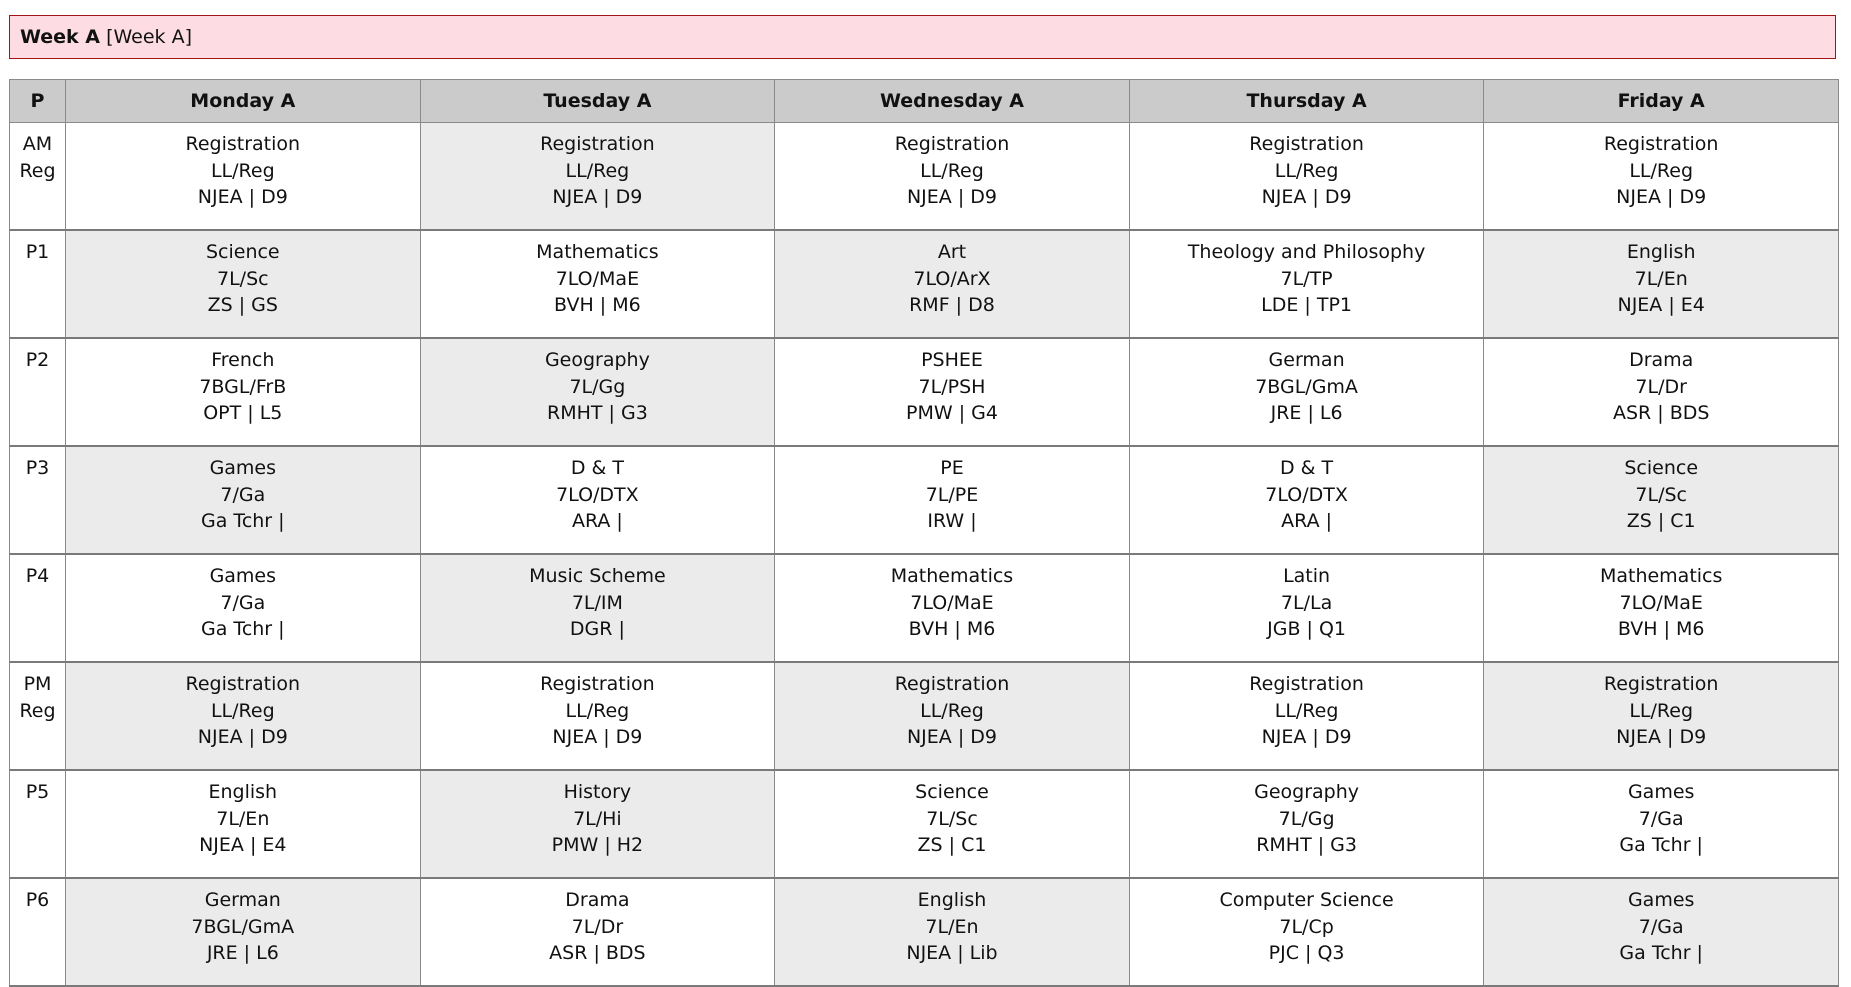 The width and height of the screenshot is (1851, 987). I want to click on lesson-group: 7BGL/GmA, so click(1306, 386).